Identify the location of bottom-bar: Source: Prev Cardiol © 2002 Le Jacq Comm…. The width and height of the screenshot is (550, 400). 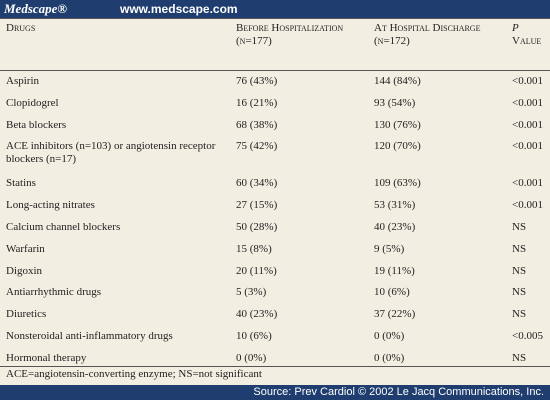
(275, 392).